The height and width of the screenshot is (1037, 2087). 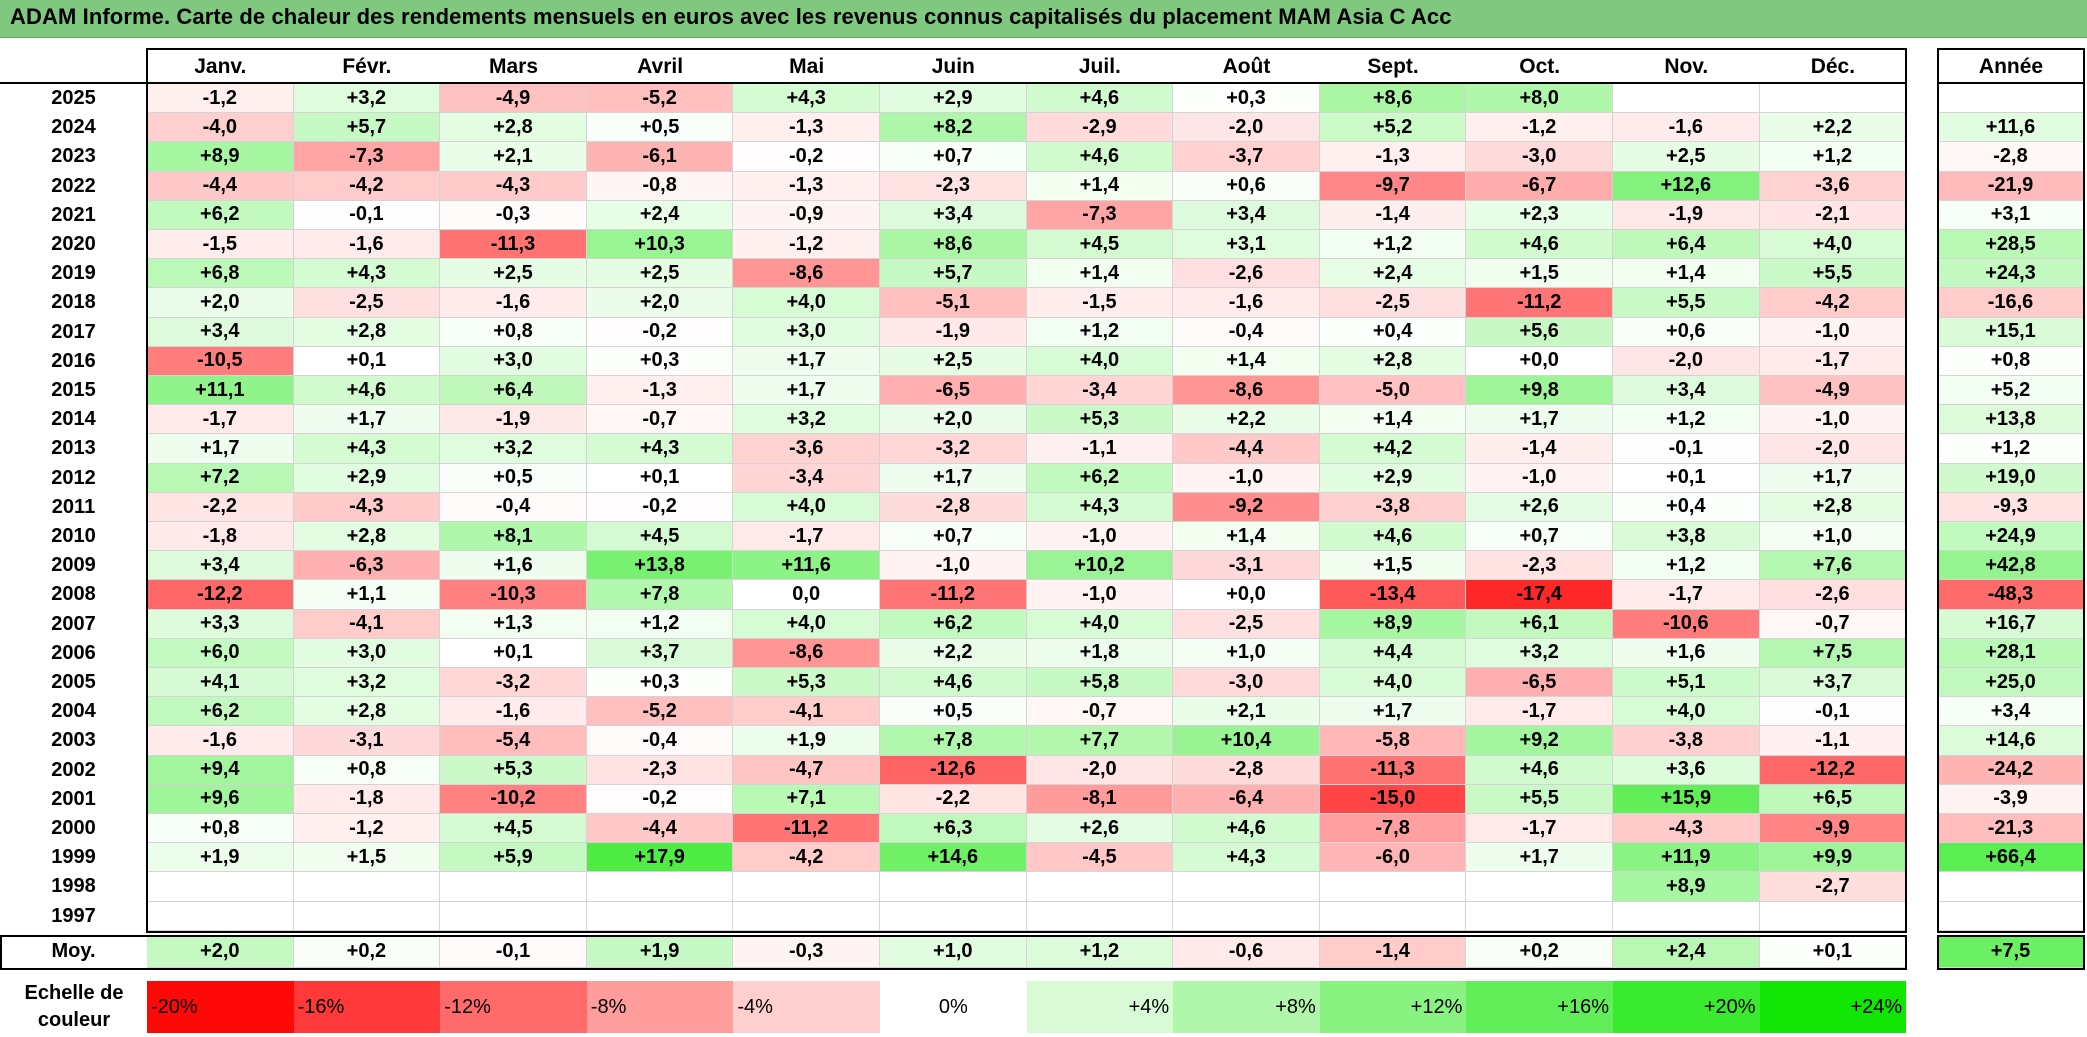 I want to click on heatmap-cell: -10,3, so click(x=513, y=595).